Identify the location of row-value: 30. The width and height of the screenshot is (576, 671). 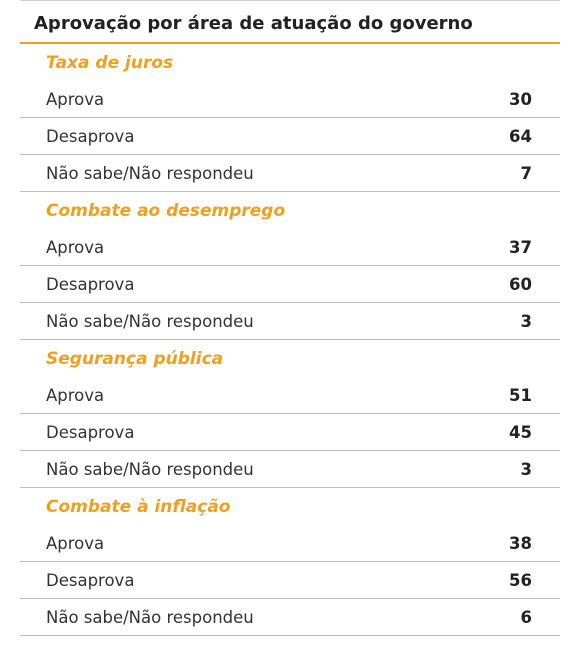
(520, 99).